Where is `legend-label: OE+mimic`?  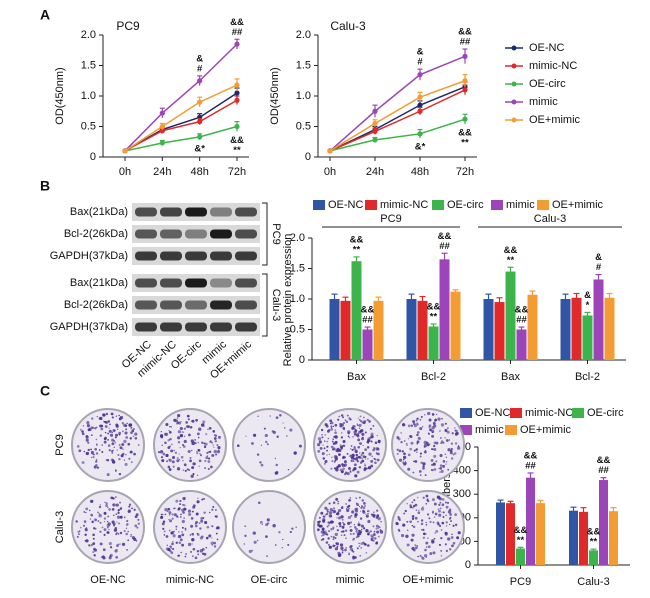
legend-label: OE+mimic is located at coordinates (578, 205).